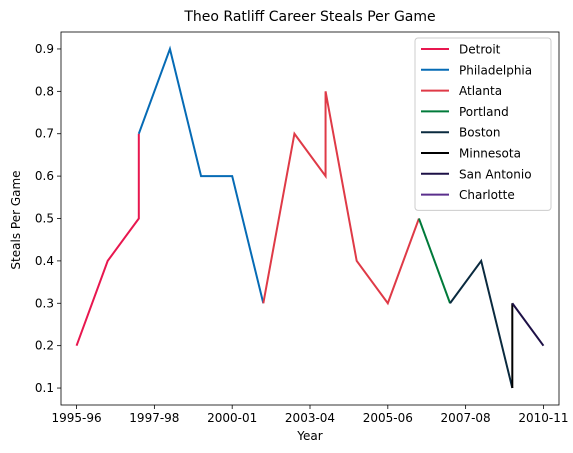 This screenshot has height=453, width=573. I want to click on legend-label-detroit: Detroit, so click(480, 50).